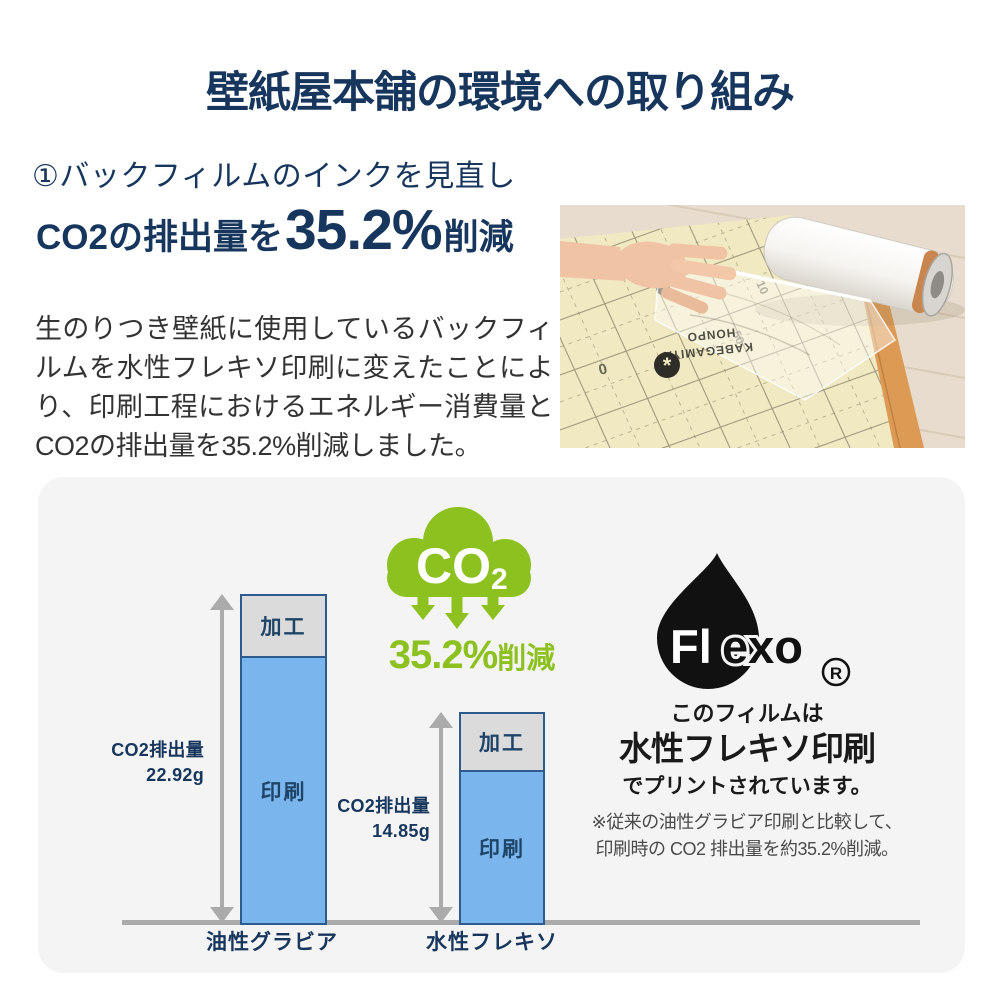 The width and height of the screenshot is (1000, 1000). What do you see at coordinates (747, 822) in the screenshot?
I see `flexo-footnote-line1: ※従来の油性グラビア印刷と比較して、` at bounding box center [747, 822].